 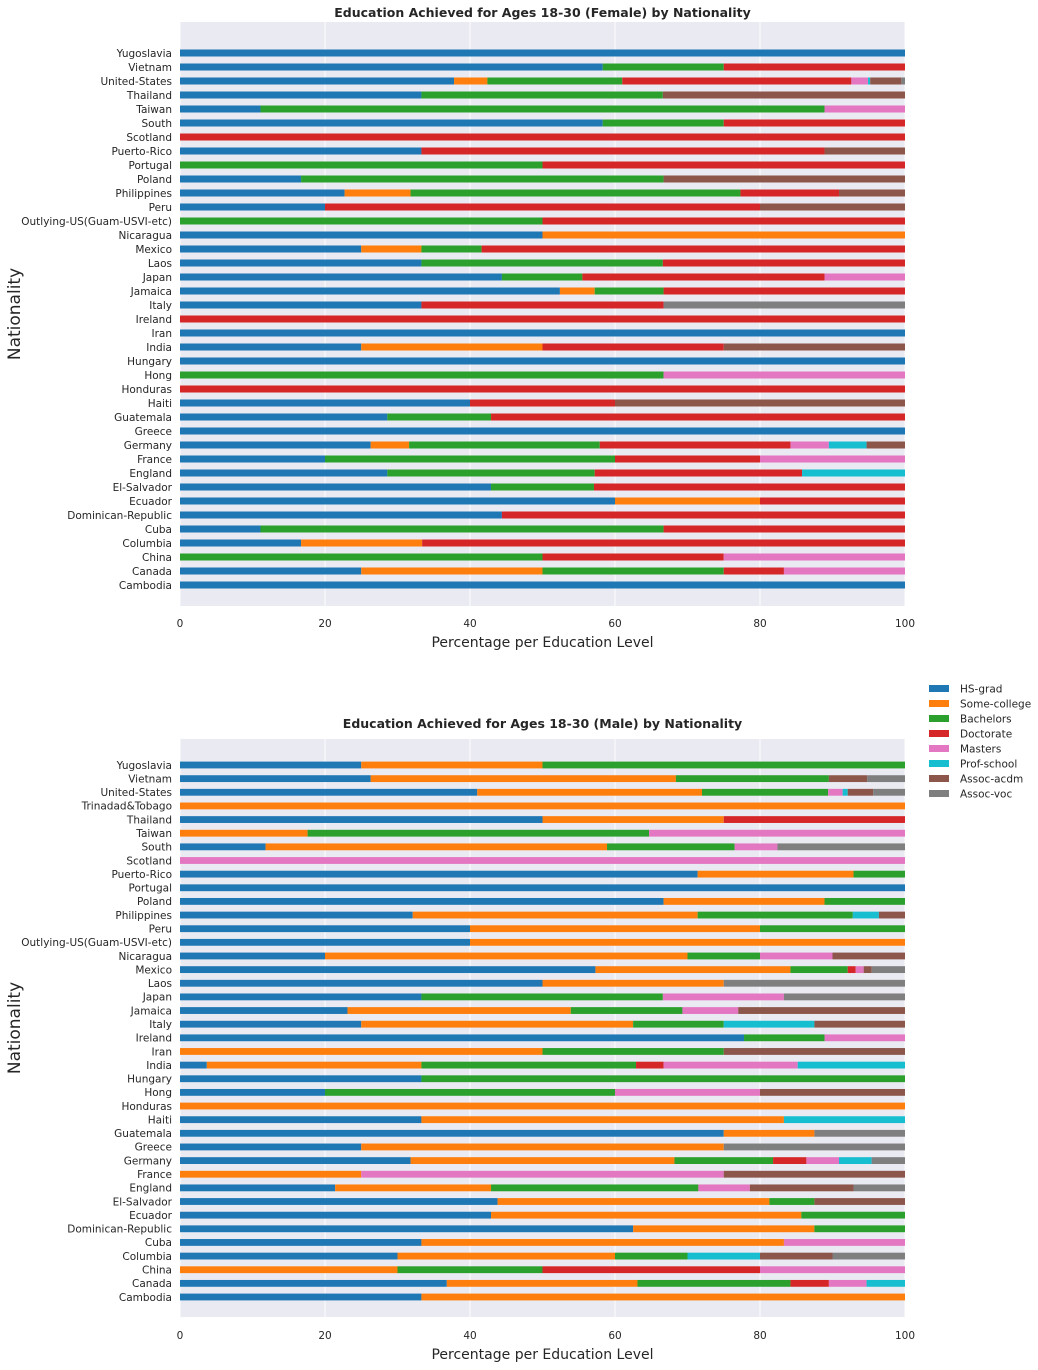 What do you see at coordinates (149, 96) in the screenshot?
I see `y-tick-label: Thailand` at bounding box center [149, 96].